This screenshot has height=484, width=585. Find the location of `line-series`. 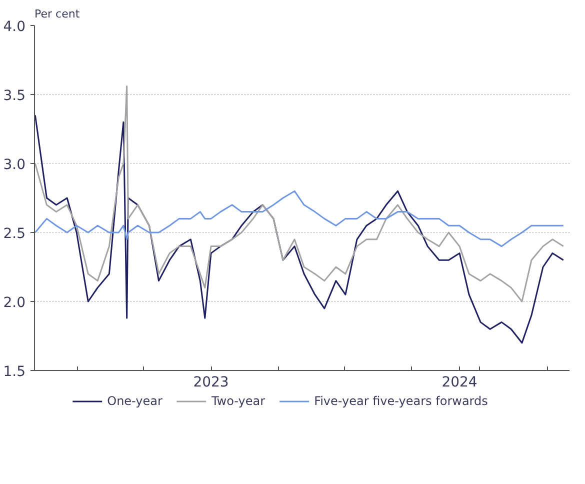

line-series is located at coordinates (299, 219).